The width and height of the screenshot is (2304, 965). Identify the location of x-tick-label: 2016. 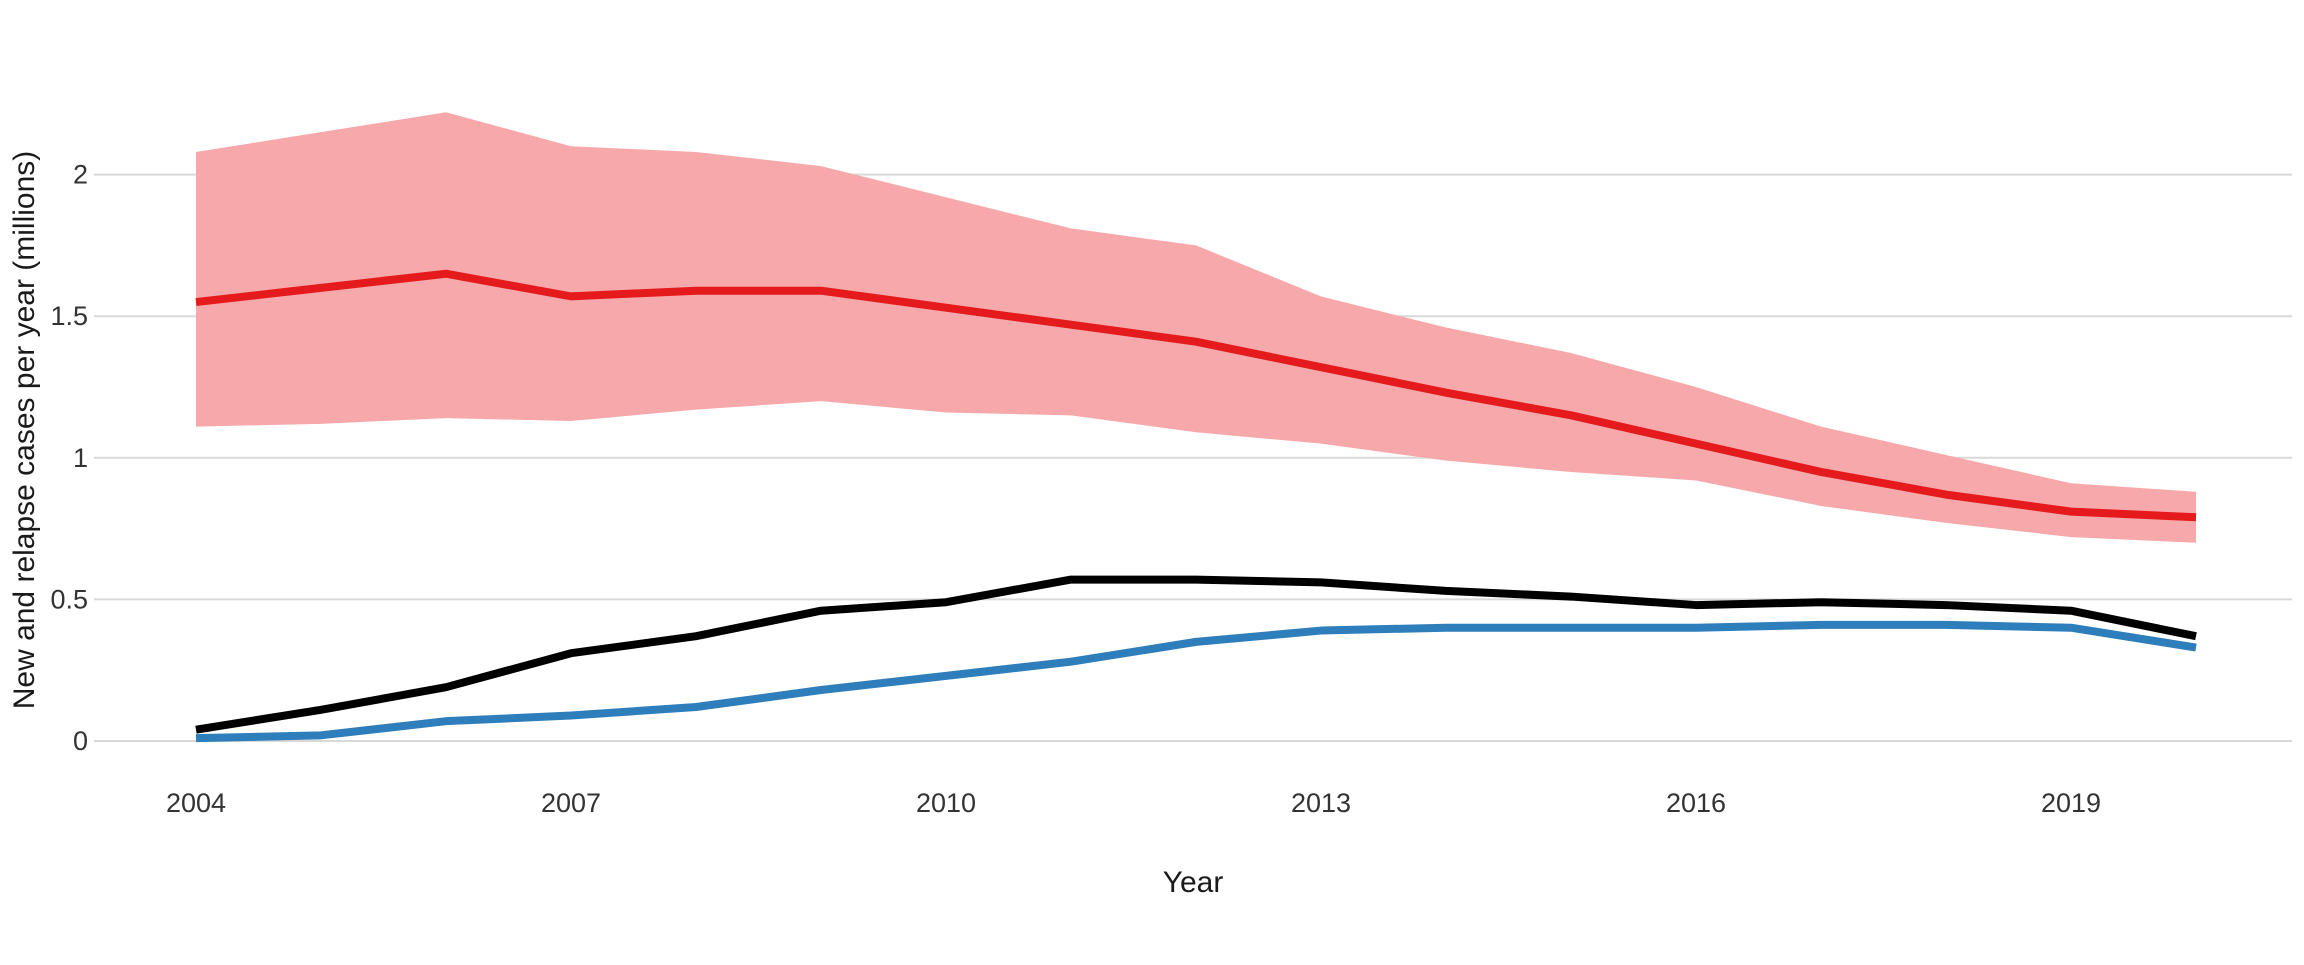
(1696, 803).